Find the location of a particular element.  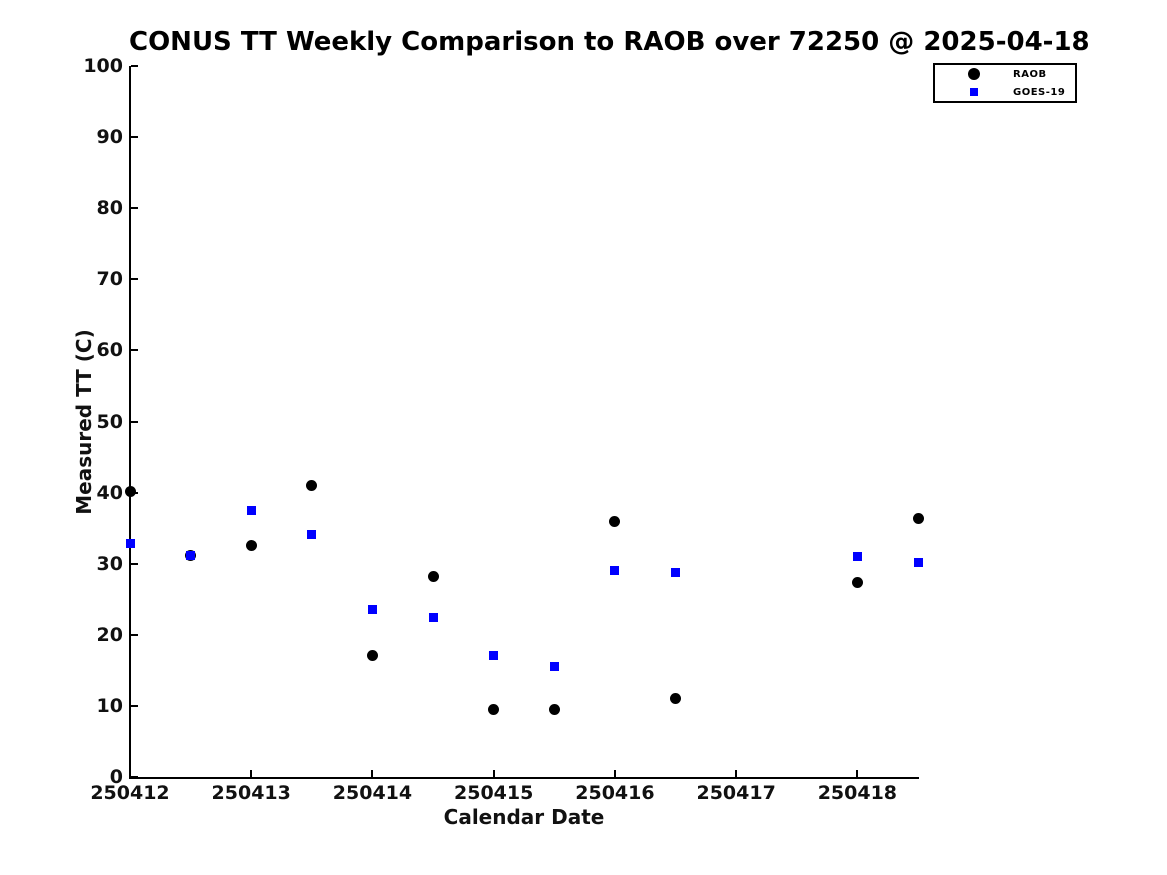

y-tick-label: 50 is located at coordinates (109, 421).